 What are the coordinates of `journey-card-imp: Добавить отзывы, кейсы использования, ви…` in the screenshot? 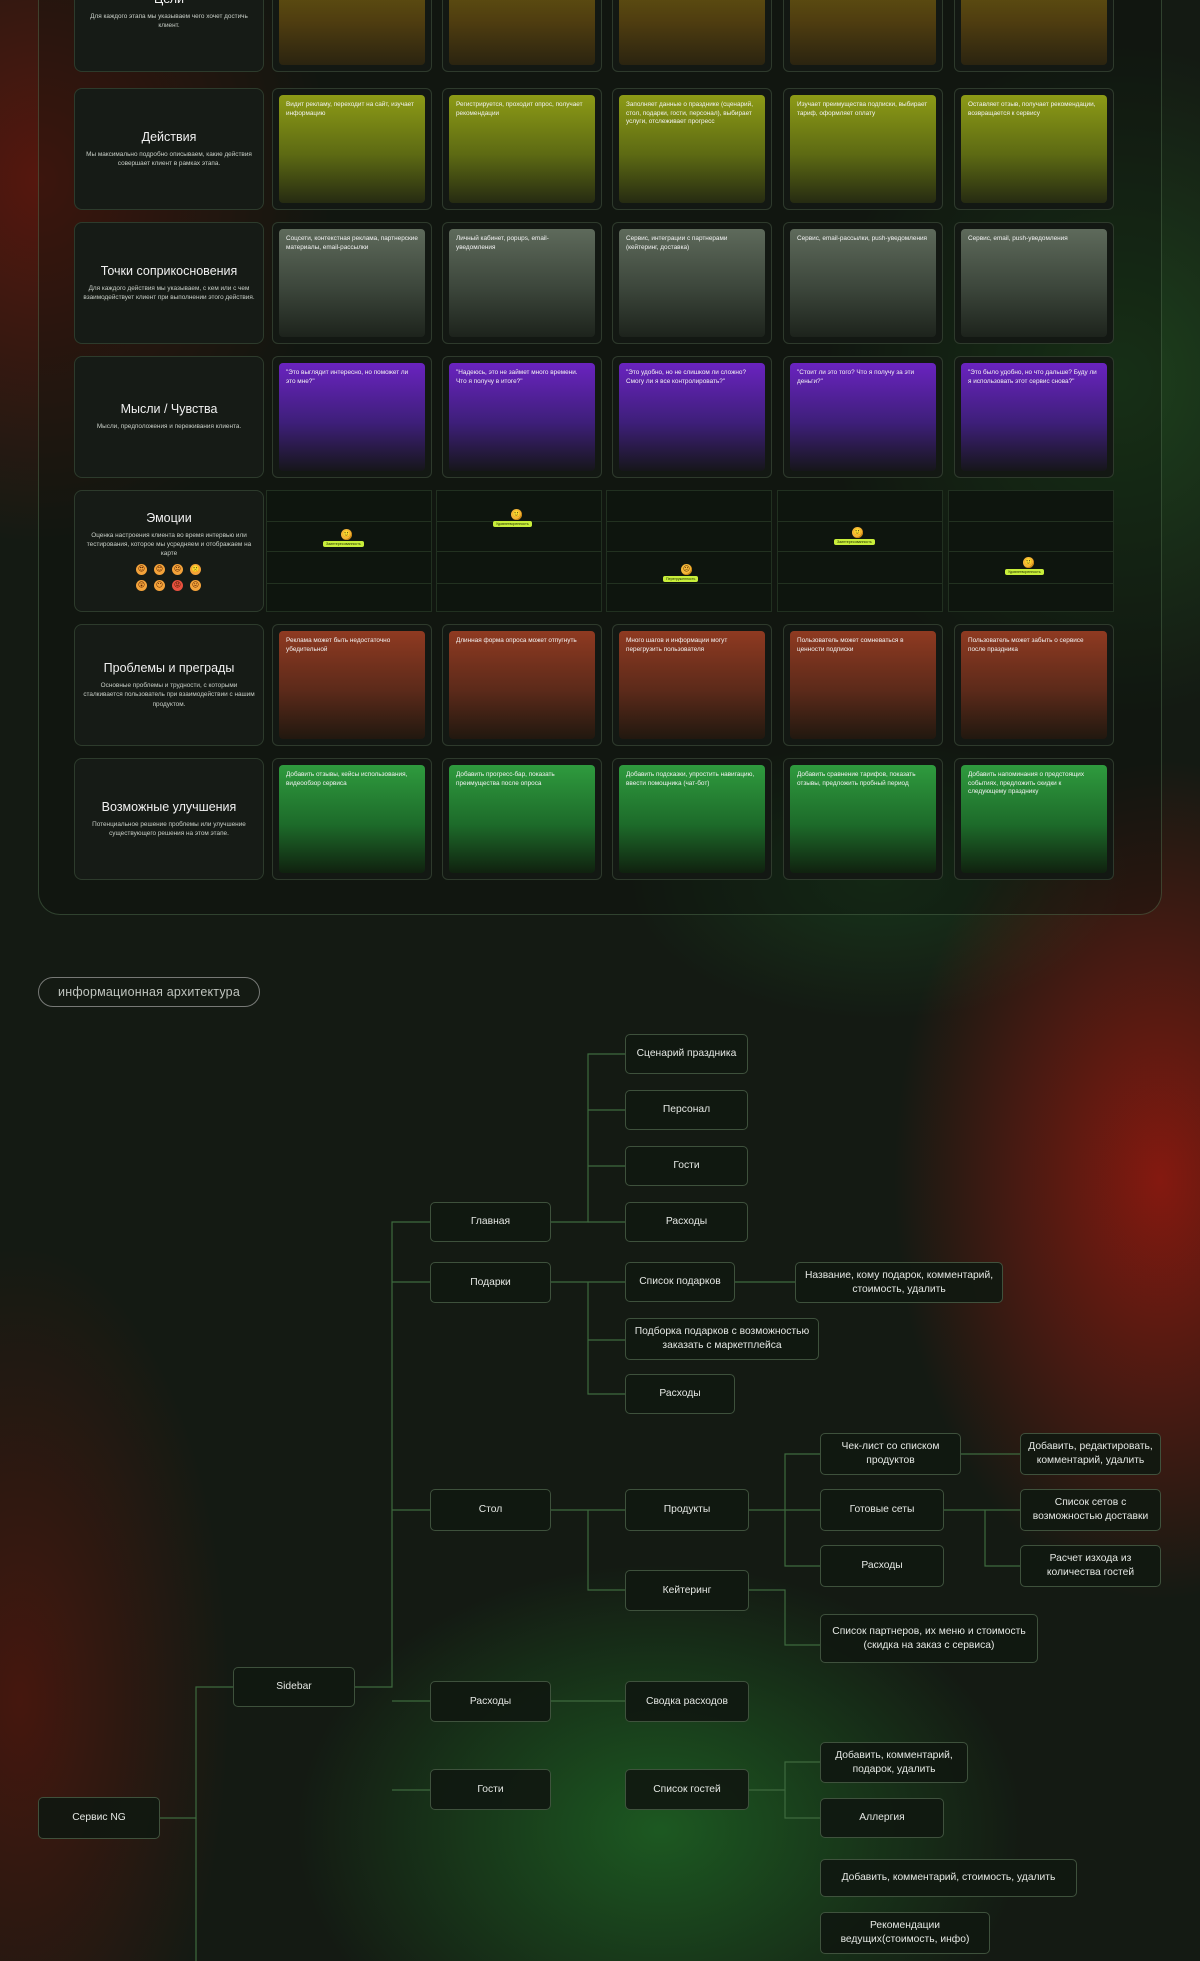 It's located at (352, 819).